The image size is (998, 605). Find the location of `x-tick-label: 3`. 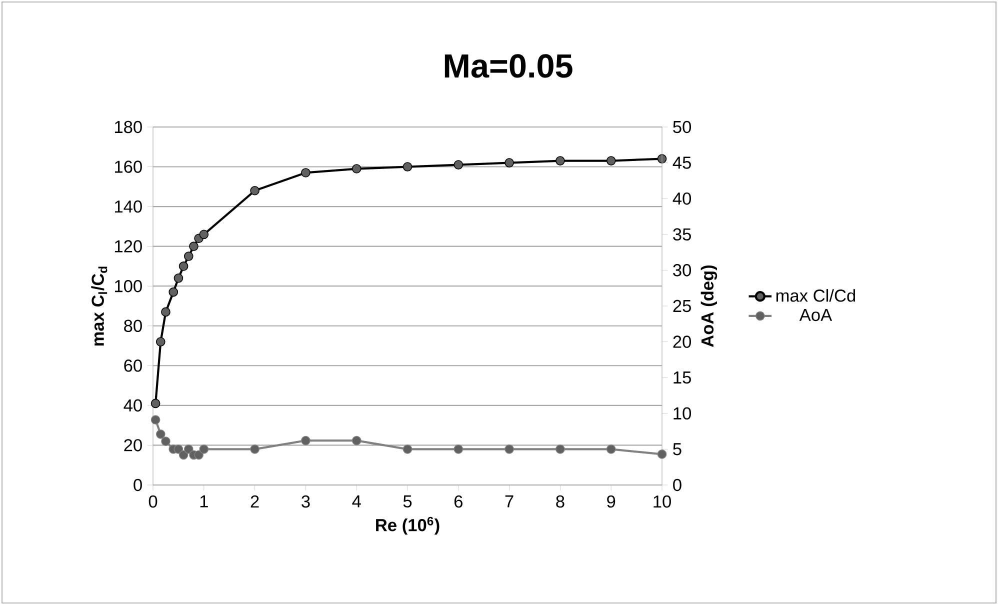

x-tick-label: 3 is located at coordinates (306, 501).